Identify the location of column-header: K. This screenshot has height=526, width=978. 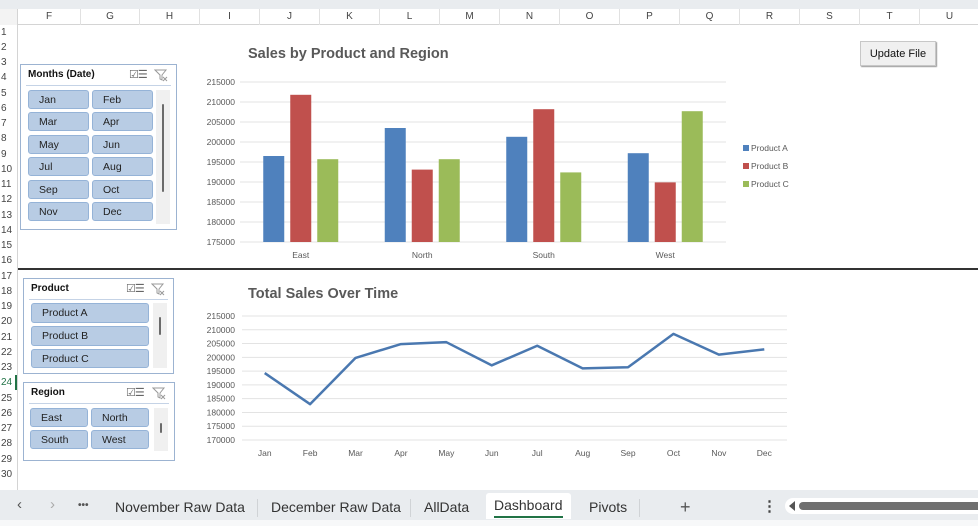
(350, 17).